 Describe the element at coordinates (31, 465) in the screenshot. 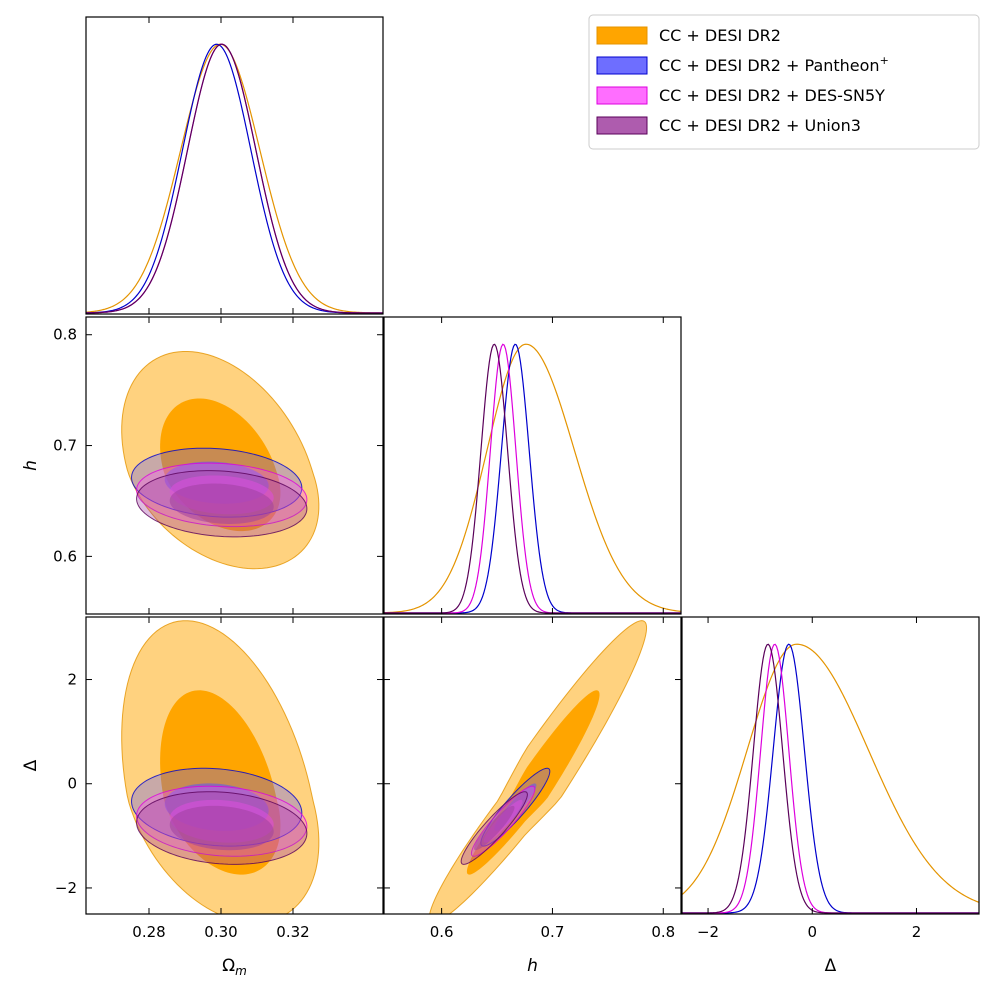

I see `y-axis-title-h: h` at that location.